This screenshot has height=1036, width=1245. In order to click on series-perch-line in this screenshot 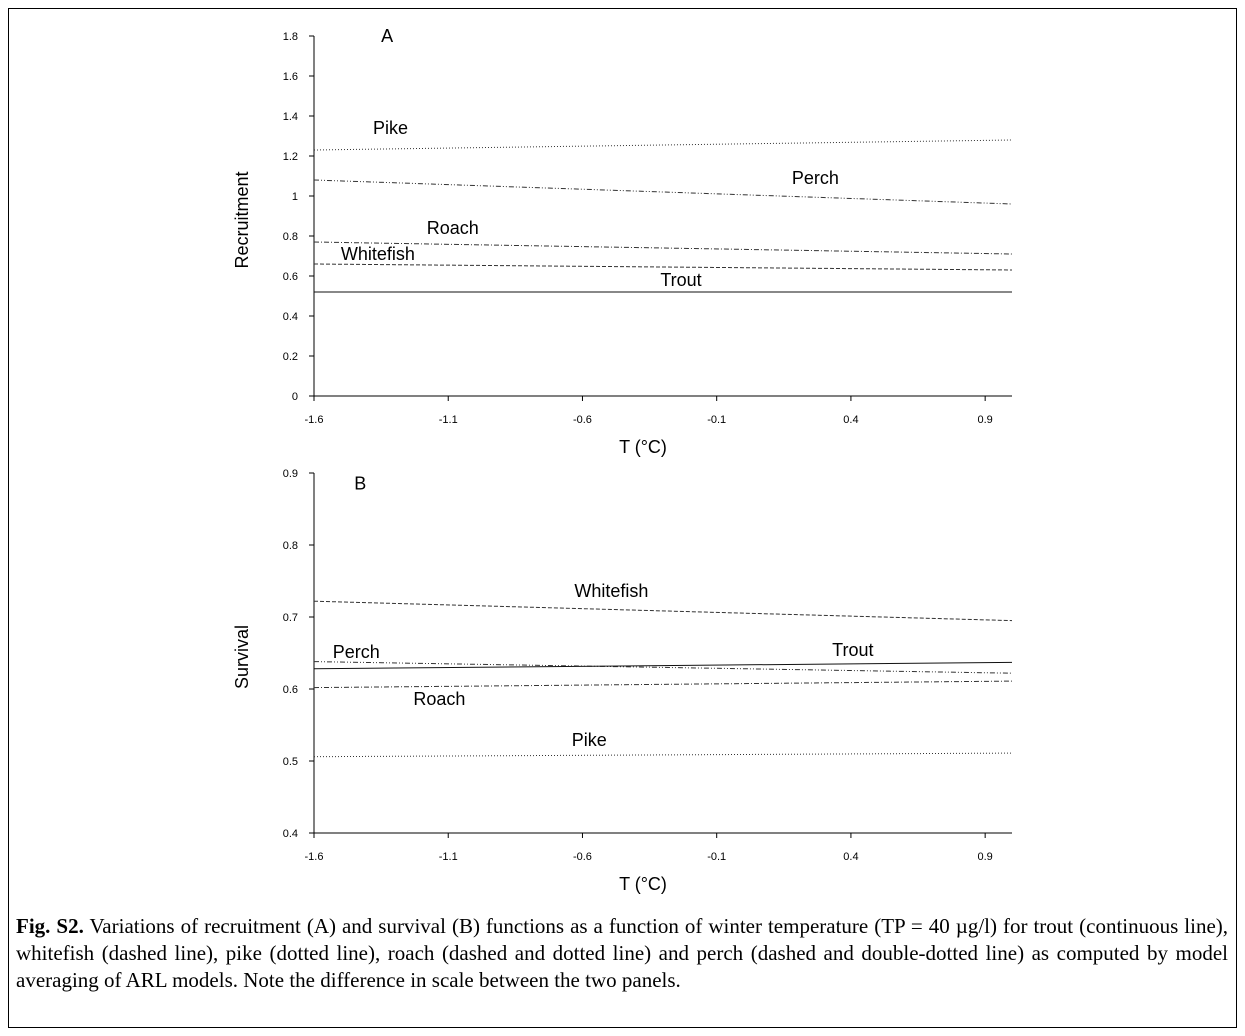, I will do `click(663, 192)`.